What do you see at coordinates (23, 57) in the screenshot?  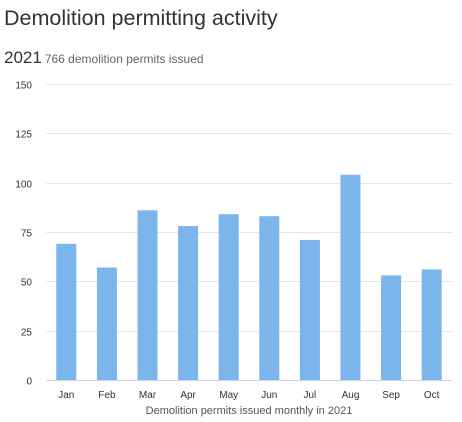 I see `summary-year: 2021` at bounding box center [23, 57].